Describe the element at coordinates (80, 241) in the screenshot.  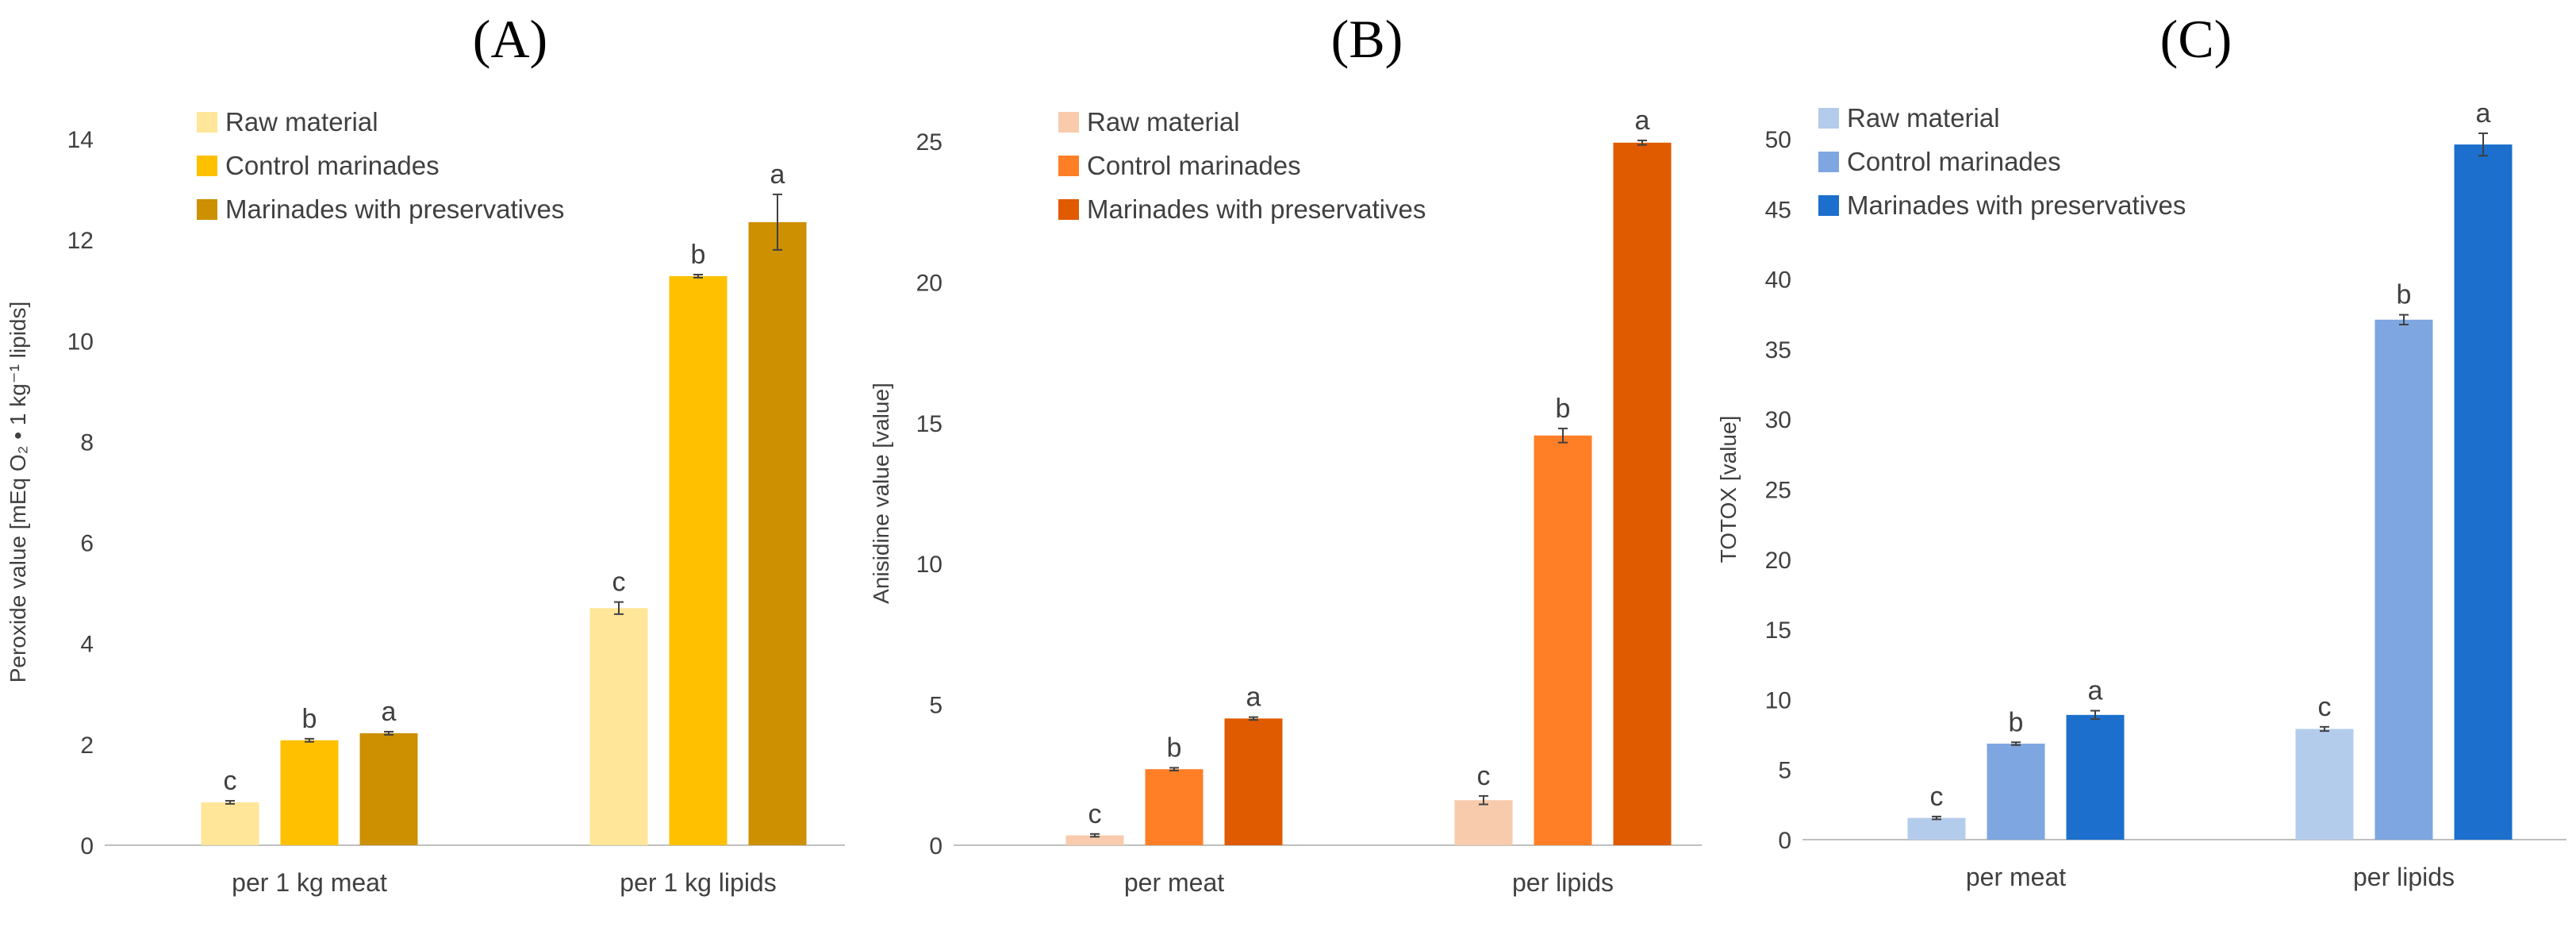
I see `y-tick-label: 12` at that location.